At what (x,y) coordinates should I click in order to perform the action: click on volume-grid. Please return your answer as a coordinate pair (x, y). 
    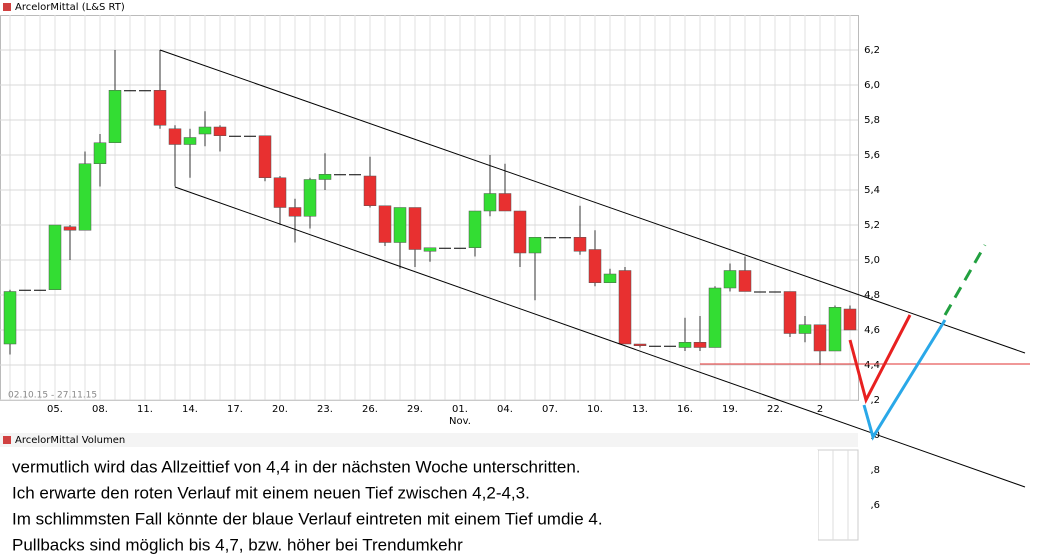
    Looking at the image, I should click on (840, 495).